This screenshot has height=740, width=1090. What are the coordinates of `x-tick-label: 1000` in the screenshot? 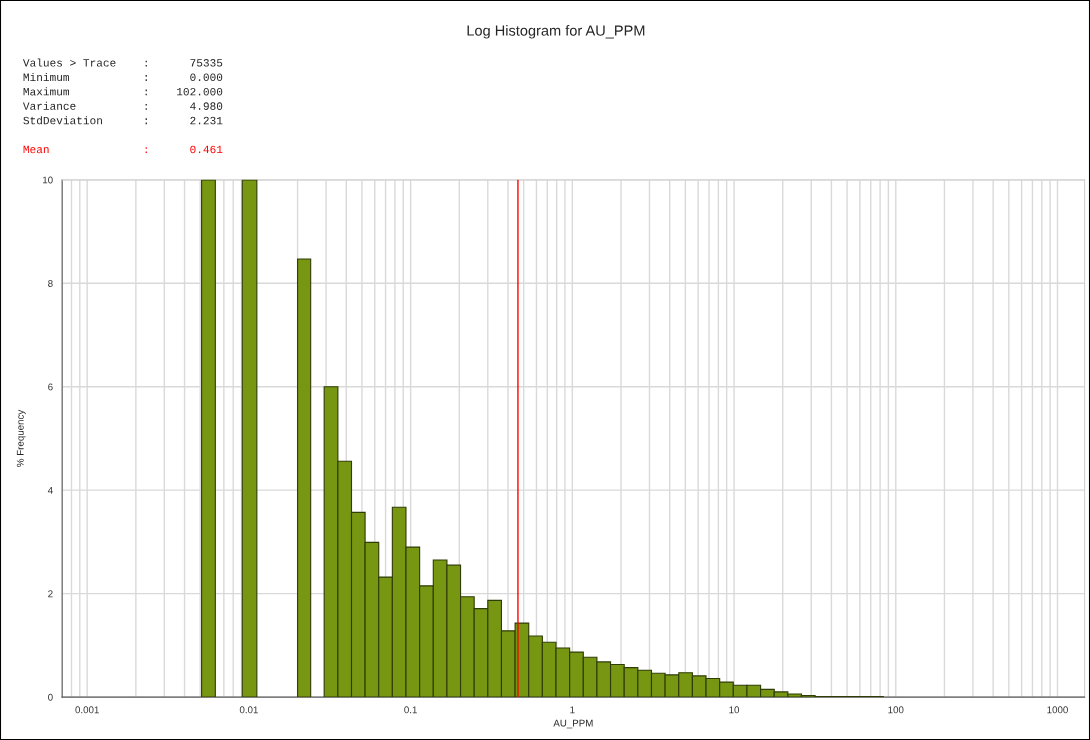 It's located at (1057, 710).